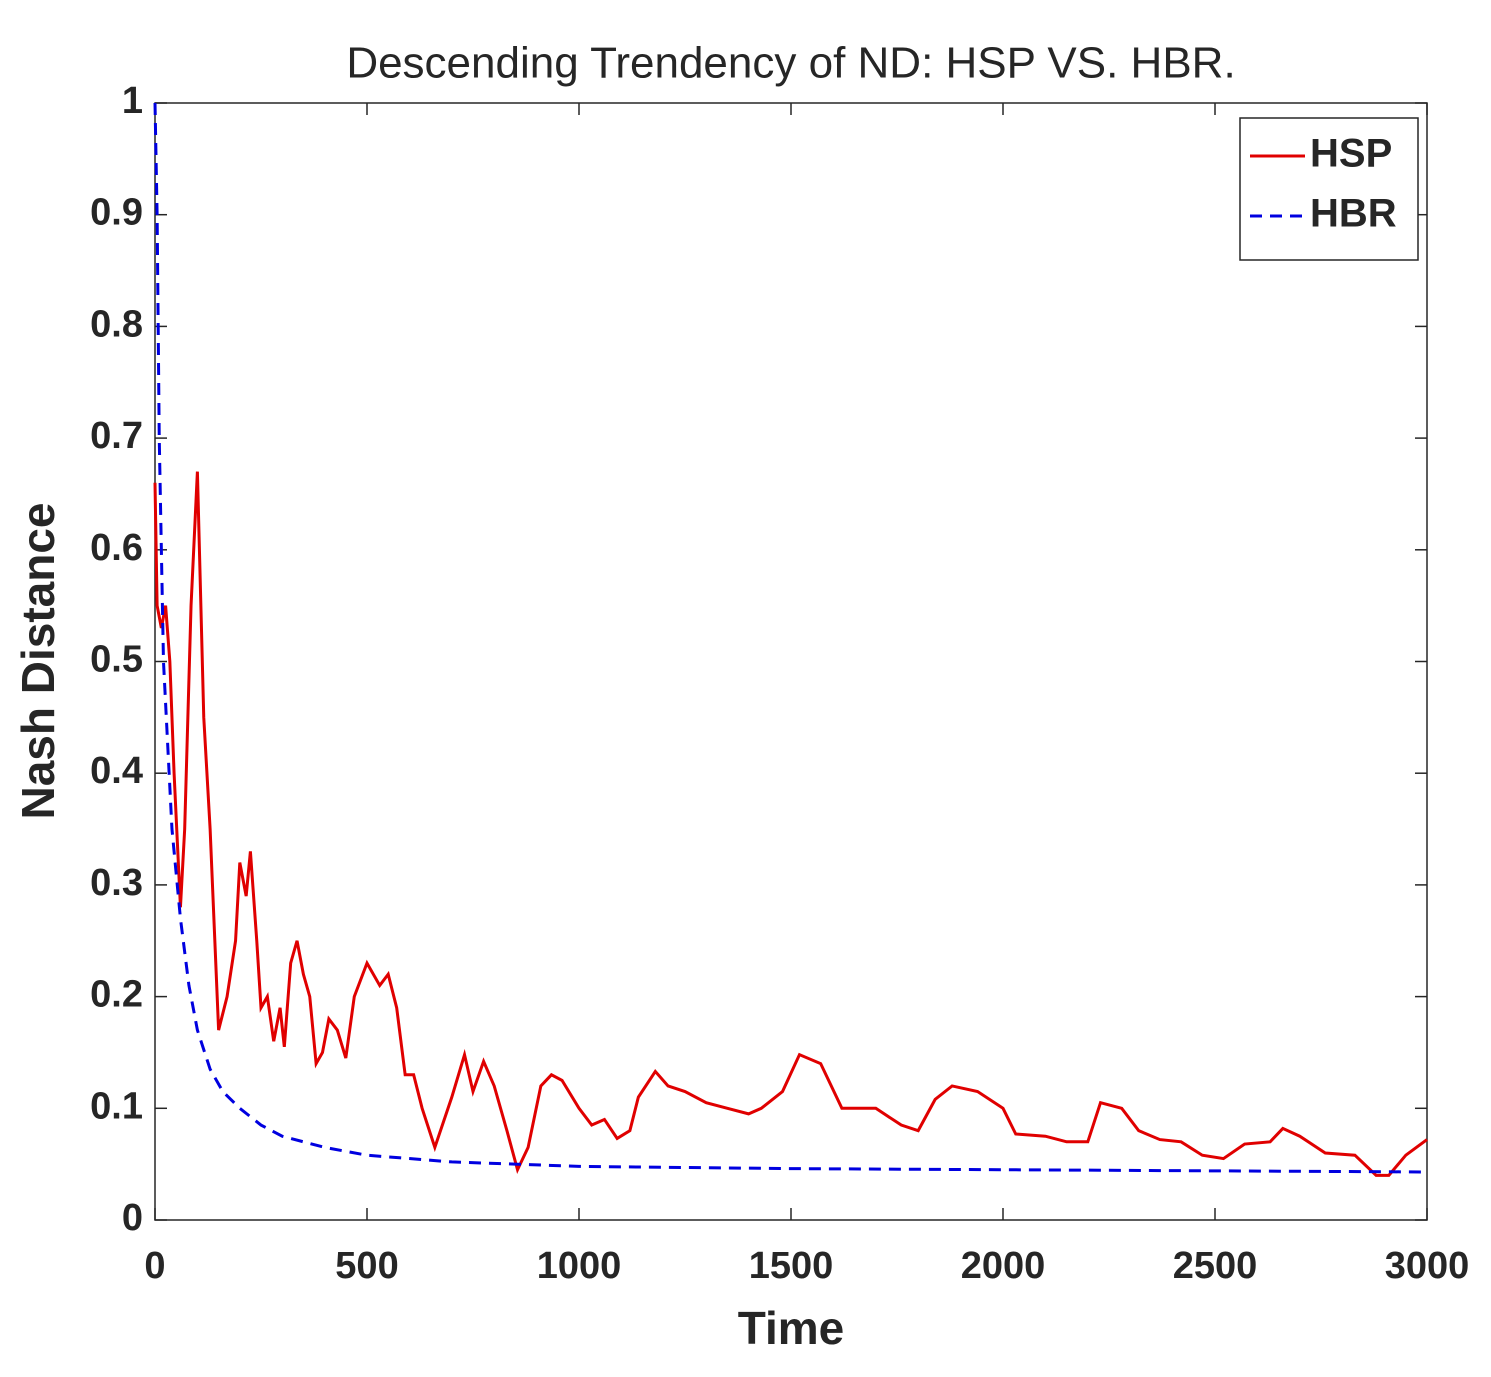 The image size is (1491, 1377). I want to click on y-tick-label: 0.9, so click(116, 213).